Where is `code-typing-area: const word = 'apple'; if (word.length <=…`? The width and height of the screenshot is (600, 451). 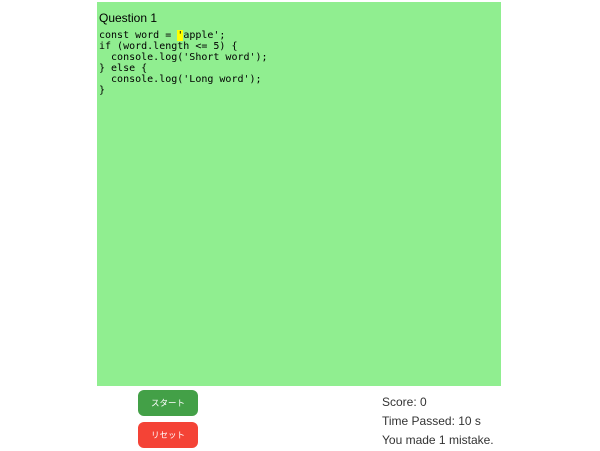
code-typing-area: const word = 'apple'; if (word.length <=… is located at coordinates (183, 63).